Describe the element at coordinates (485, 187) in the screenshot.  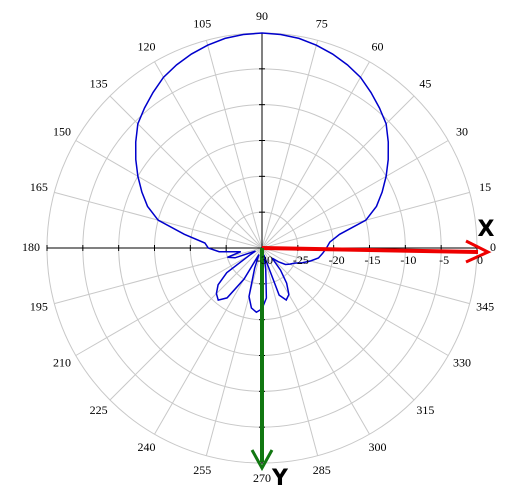
I see `angle-label: 15` at that location.